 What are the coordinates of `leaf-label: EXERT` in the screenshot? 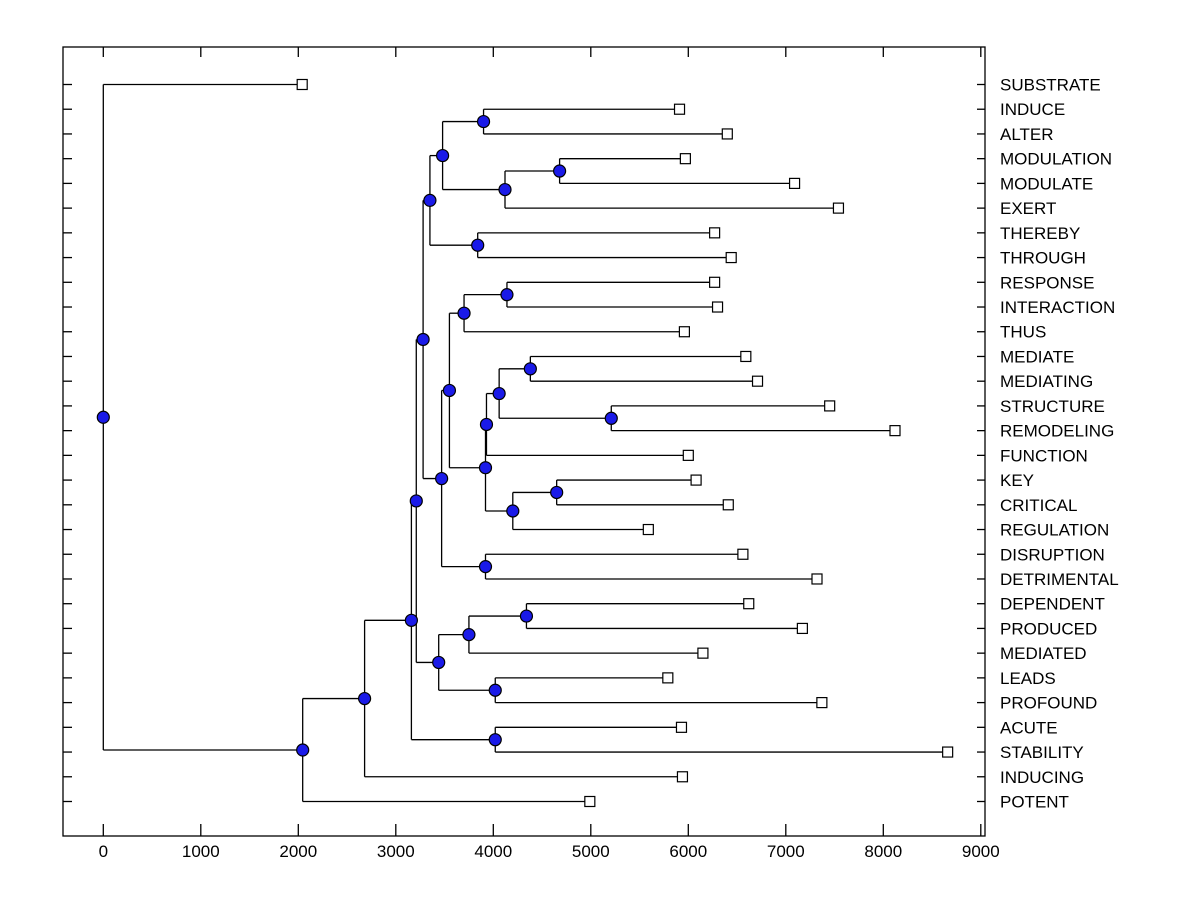 It's located at (1028, 208).